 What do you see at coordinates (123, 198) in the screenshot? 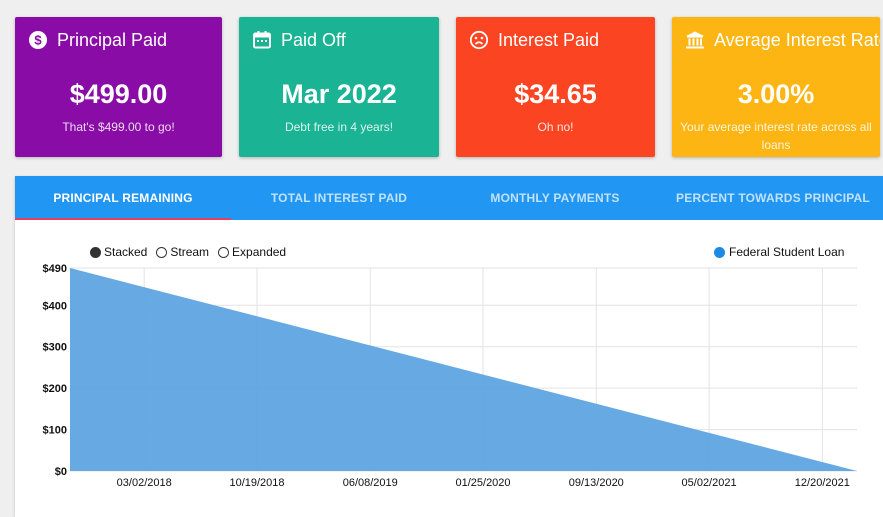
I see `tab-principal-remaining: PRINCIPAL REMAINING` at bounding box center [123, 198].